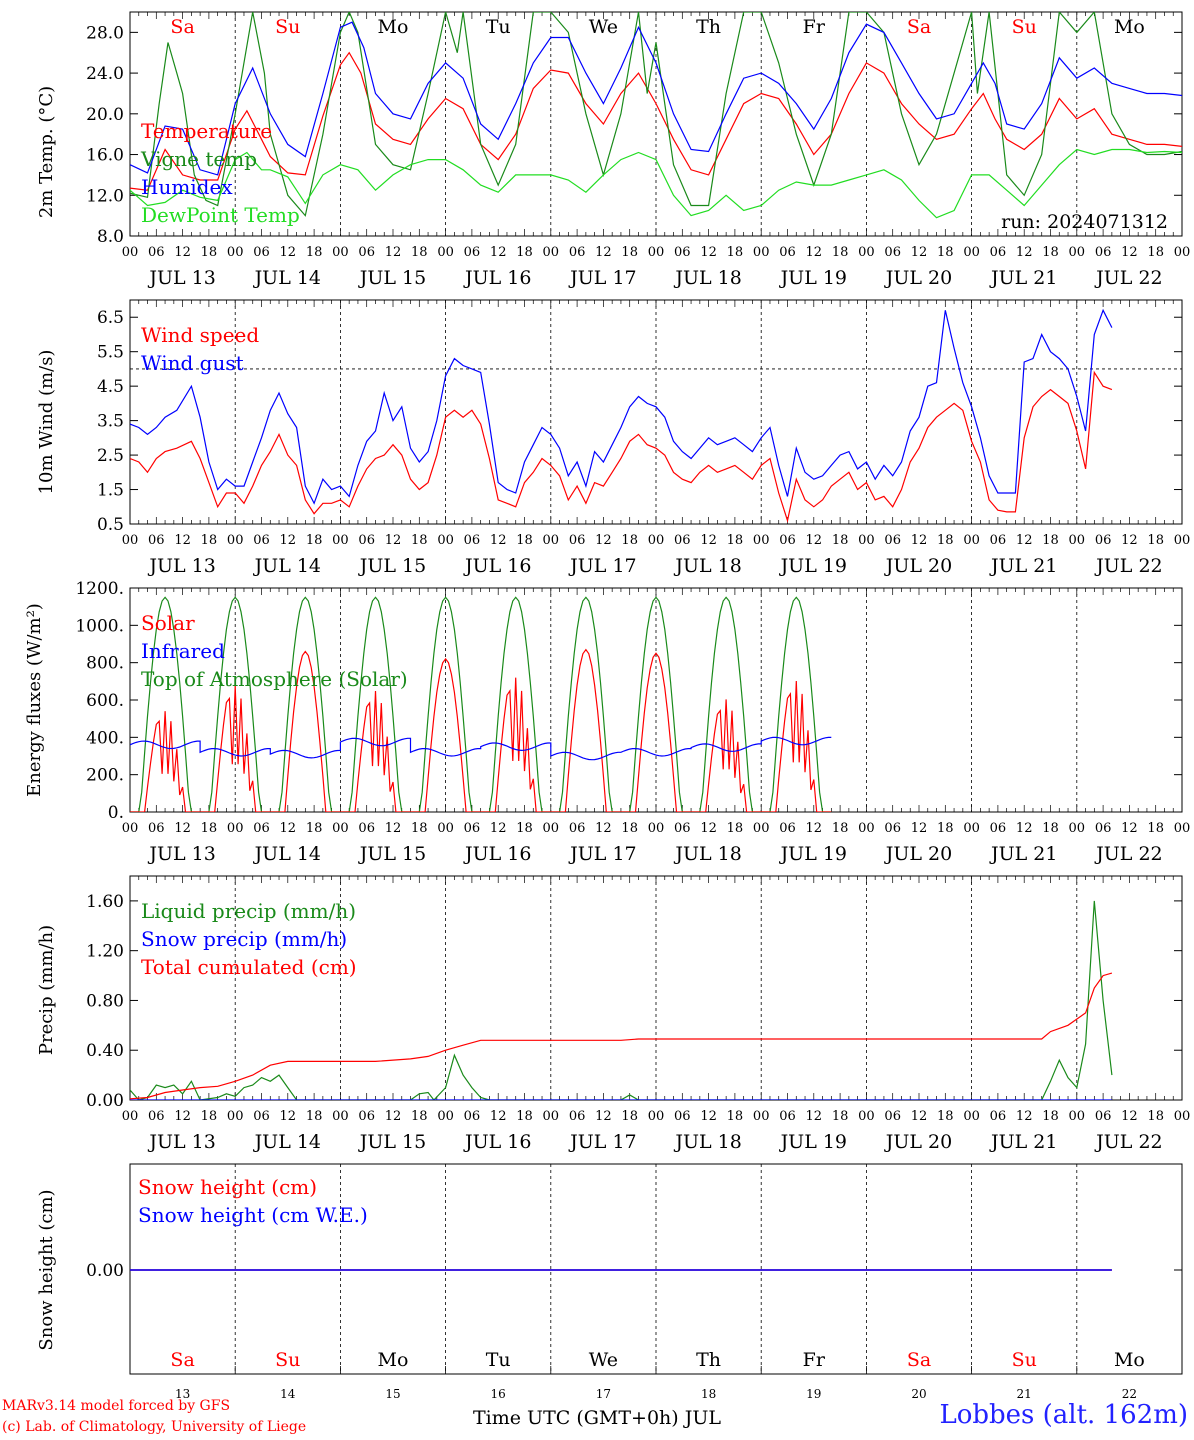 The image size is (1194, 1440). I want to click on legend-entry: Solar, so click(168, 623).